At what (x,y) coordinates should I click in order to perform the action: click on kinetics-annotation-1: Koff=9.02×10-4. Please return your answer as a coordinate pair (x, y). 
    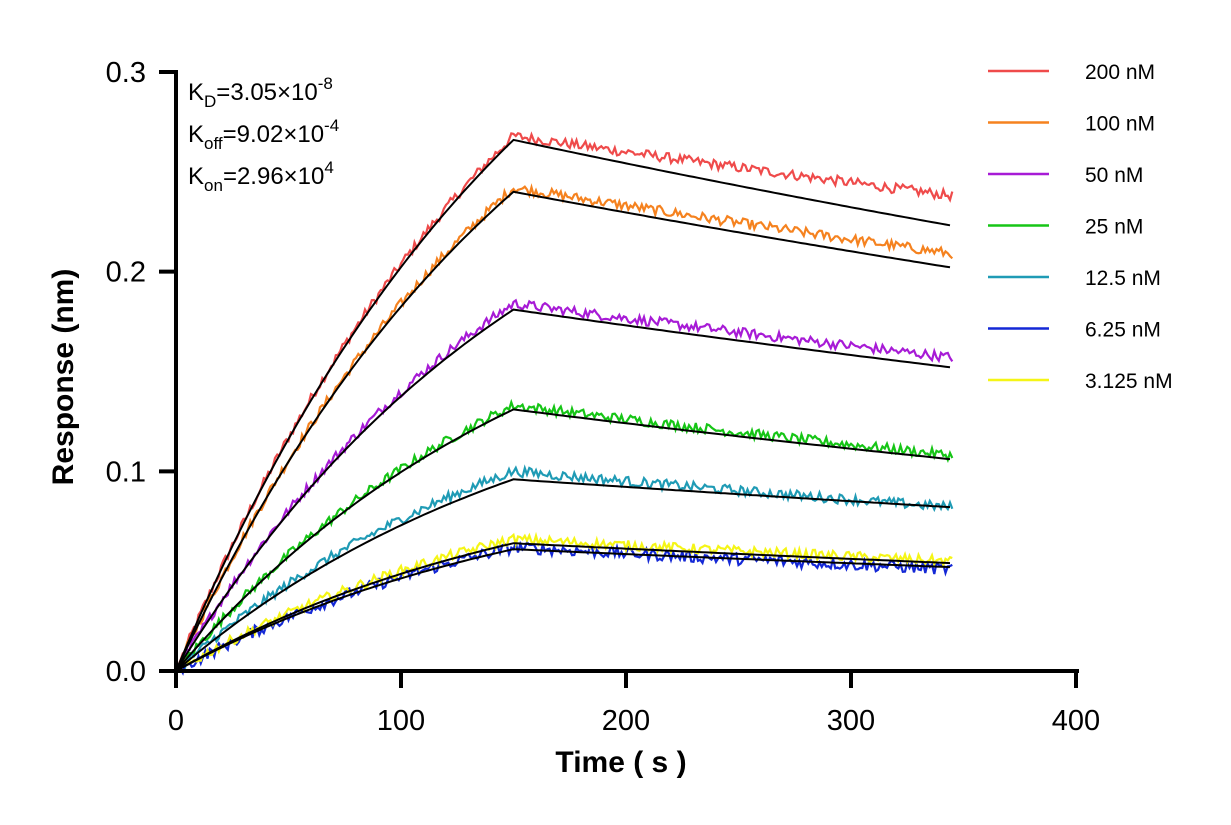
    Looking at the image, I should click on (263, 134).